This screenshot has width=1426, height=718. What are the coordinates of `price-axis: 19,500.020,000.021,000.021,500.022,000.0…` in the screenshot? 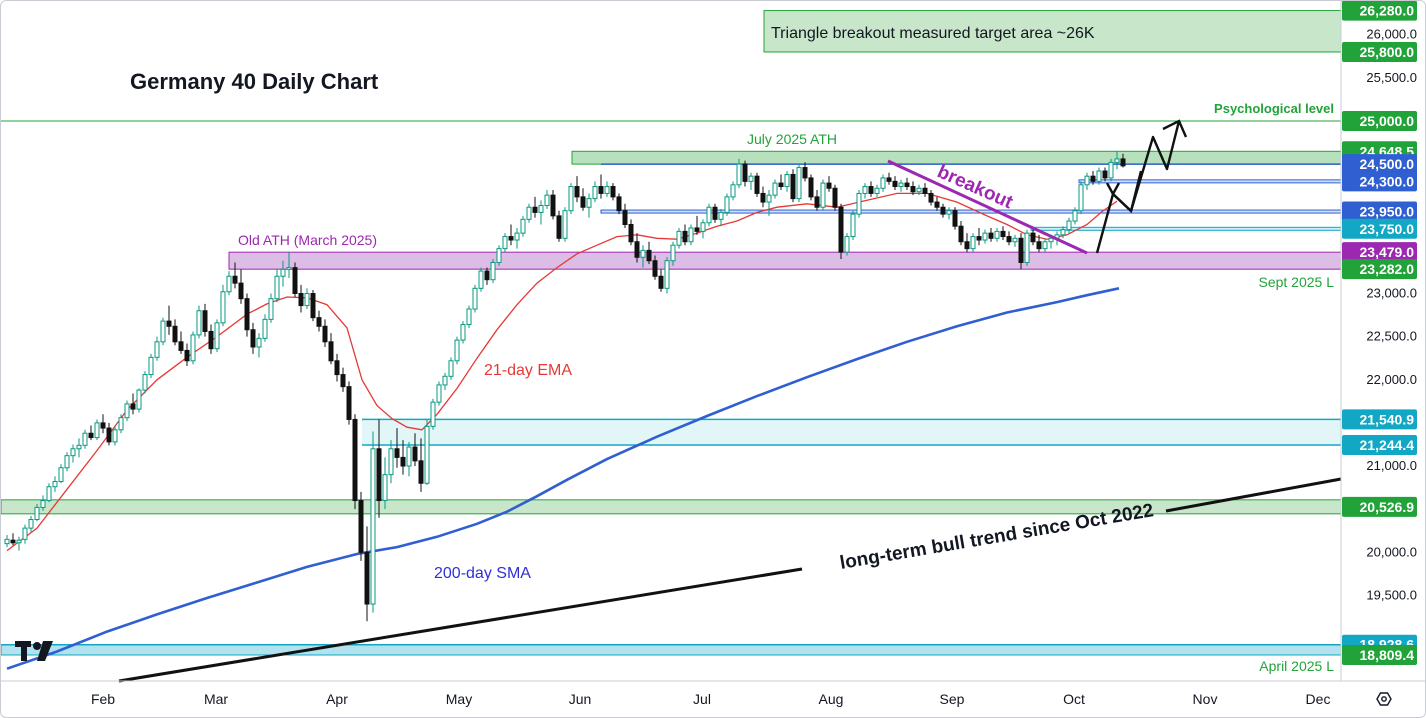 It's located at (1382, 359).